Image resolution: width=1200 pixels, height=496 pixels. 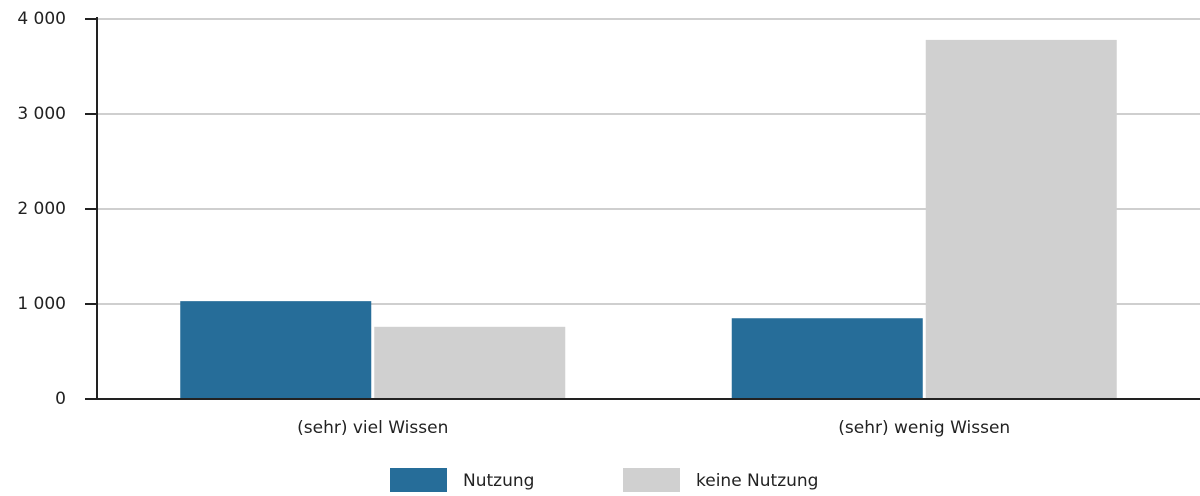 I want to click on y-tick-label: 4 000, so click(x=41, y=19).